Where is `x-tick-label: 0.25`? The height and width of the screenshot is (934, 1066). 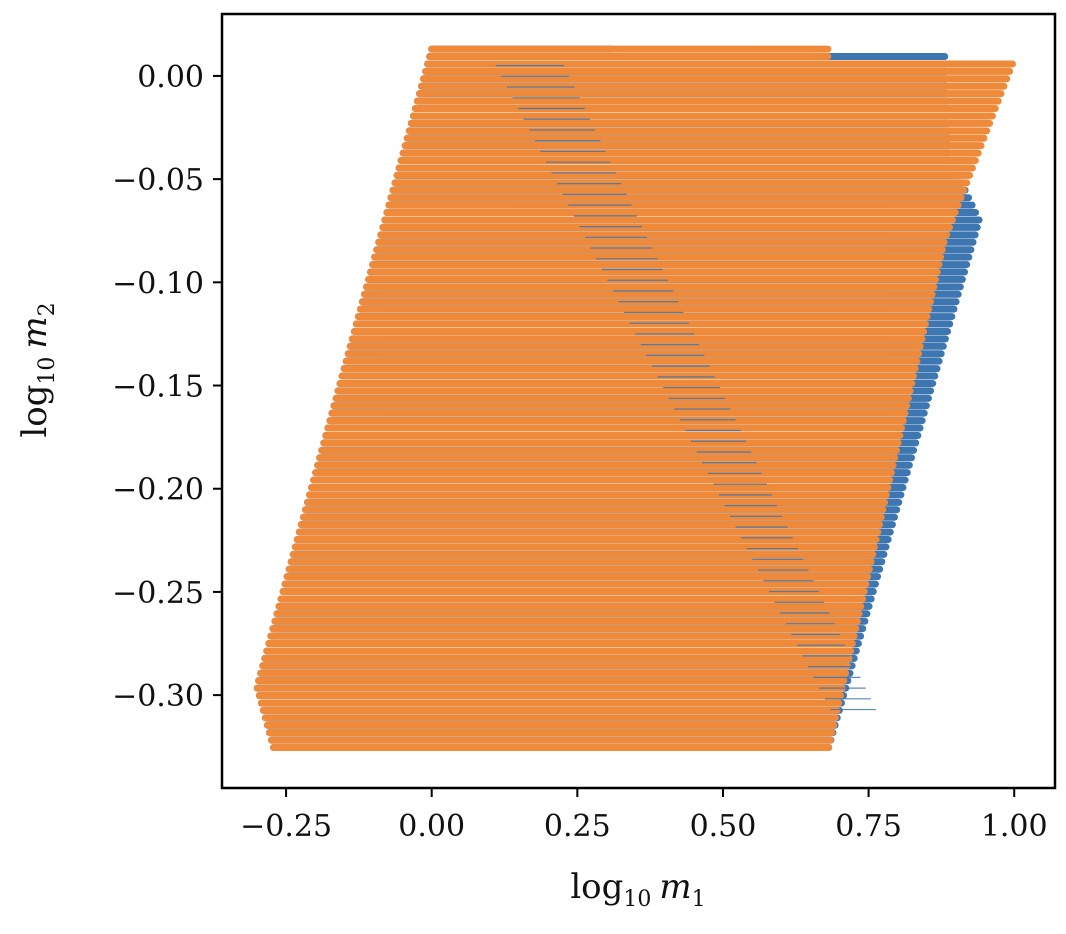
x-tick-label: 0.25 is located at coordinates (577, 826).